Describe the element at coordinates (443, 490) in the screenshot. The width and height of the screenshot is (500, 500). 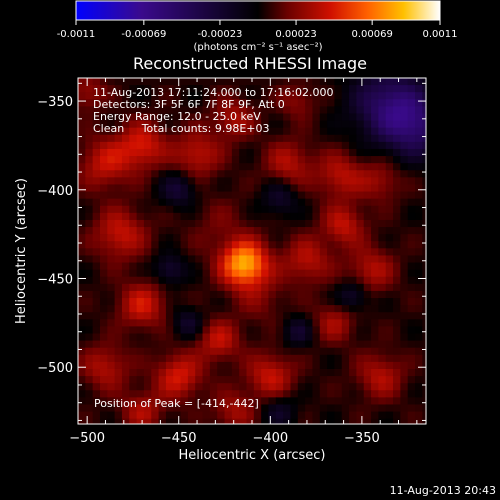
I see `footer-timestamp: 11-Aug-2013 20:43` at that location.